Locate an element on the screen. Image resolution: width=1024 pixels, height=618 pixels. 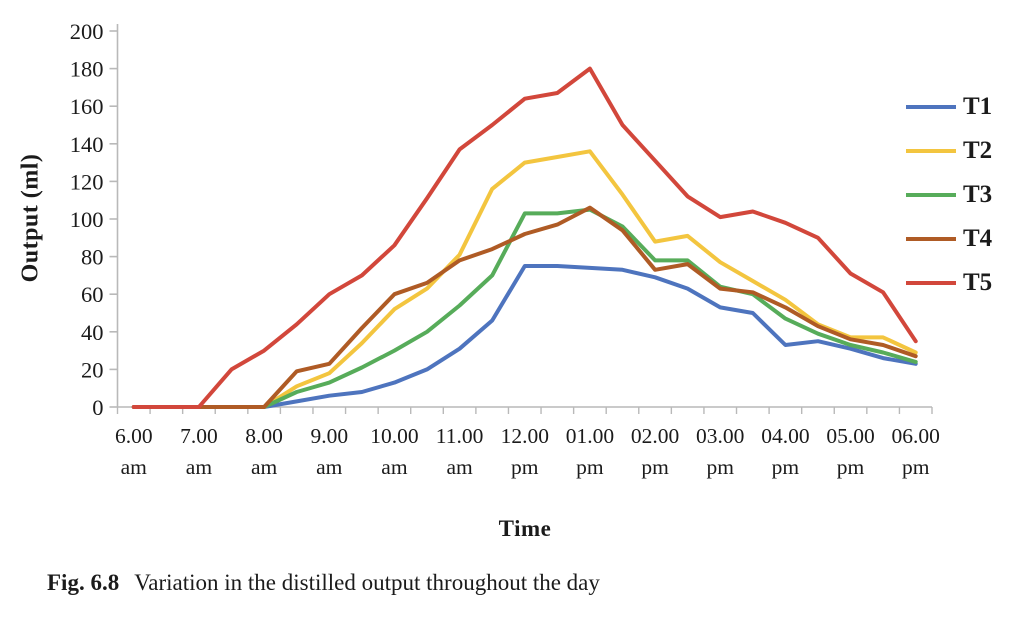
y-tick-label: 140 is located at coordinates (87, 144).